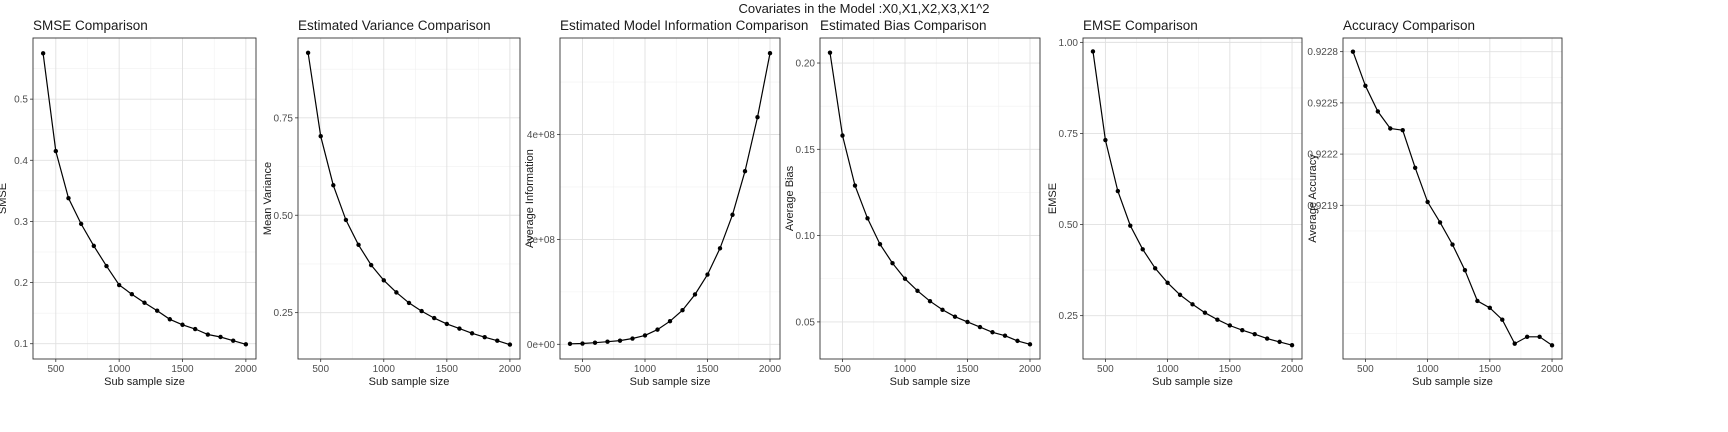  What do you see at coordinates (530, 198) in the screenshot?
I see `y-axis-label: Average Information` at bounding box center [530, 198].